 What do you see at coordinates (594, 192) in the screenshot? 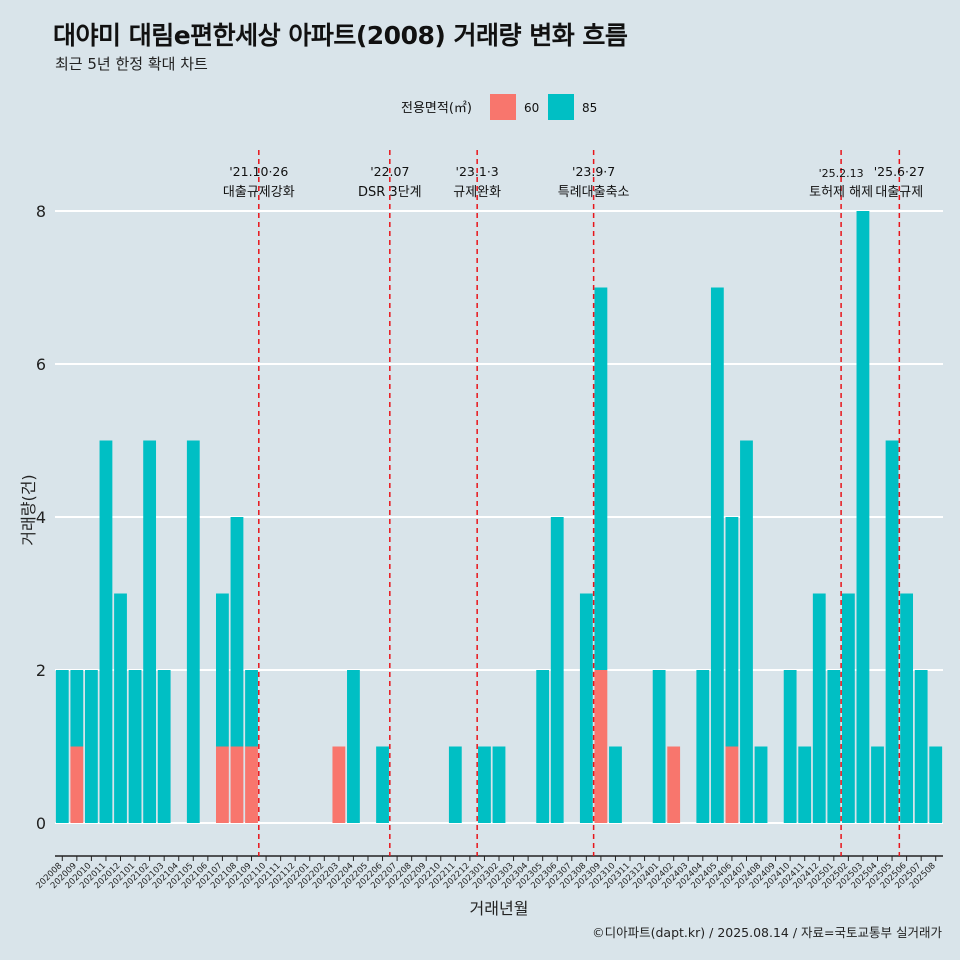
I see `event-label: 특례대출축소` at bounding box center [594, 192].